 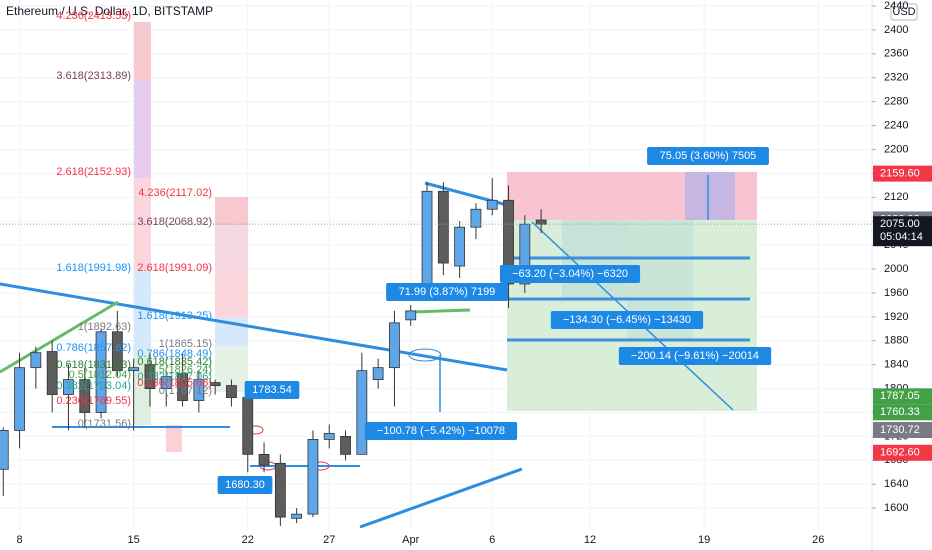 What do you see at coordinates (710, 196) in the screenshot?
I see `measure-zone` at bounding box center [710, 196].